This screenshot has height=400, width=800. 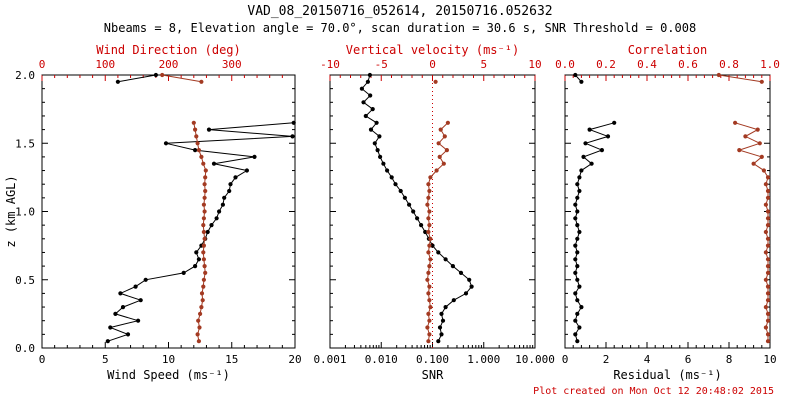 I want to click on tick-label: 8, so click(x=729, y=359).